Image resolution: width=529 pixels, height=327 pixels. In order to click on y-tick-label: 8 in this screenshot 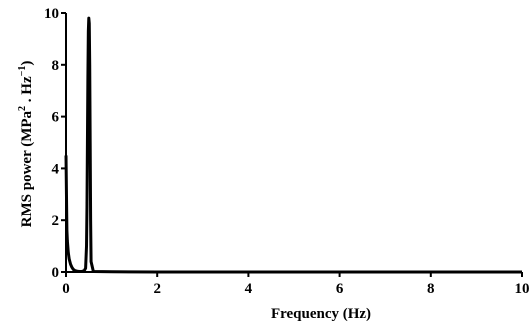, I will do `click(56, 66)`.